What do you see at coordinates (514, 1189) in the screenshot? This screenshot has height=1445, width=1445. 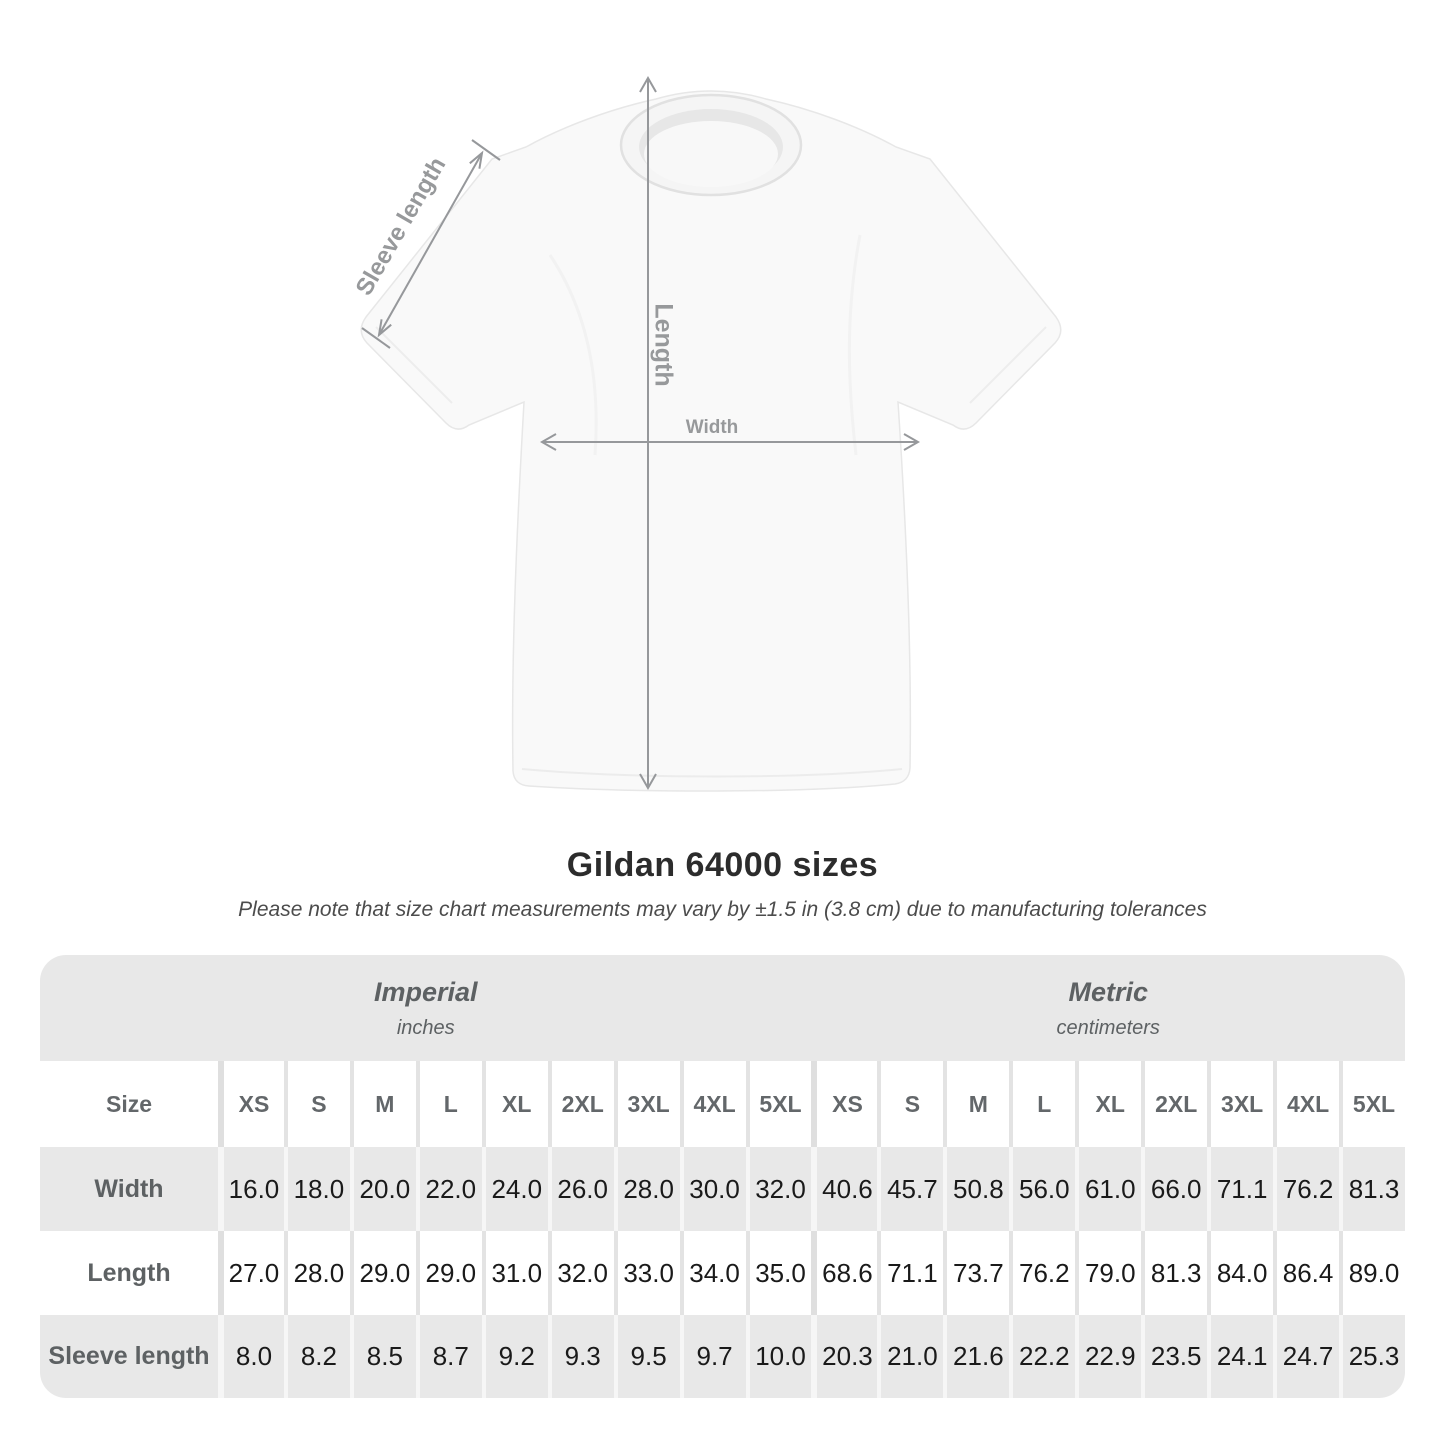 I see `cell-imperial-width: 24.0` at bounding box center [514, 1189].